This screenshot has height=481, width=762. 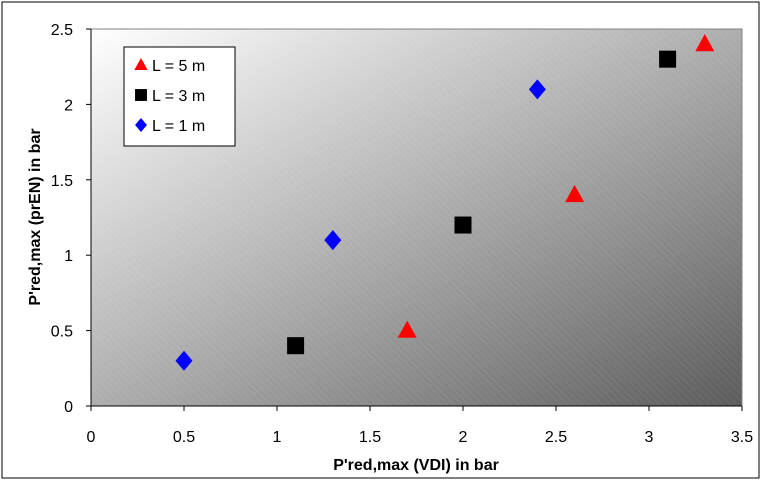 I want to click on y-tick-label: 0, so click(x=68, y=407).